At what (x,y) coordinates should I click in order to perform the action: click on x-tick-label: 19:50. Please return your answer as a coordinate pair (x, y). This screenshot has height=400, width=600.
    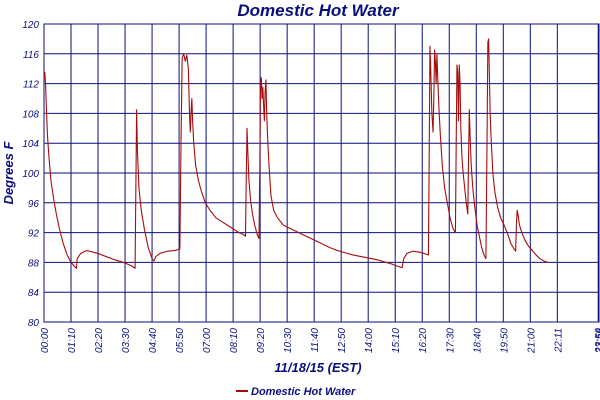
    Looking at the image, I should click on (504, 340).